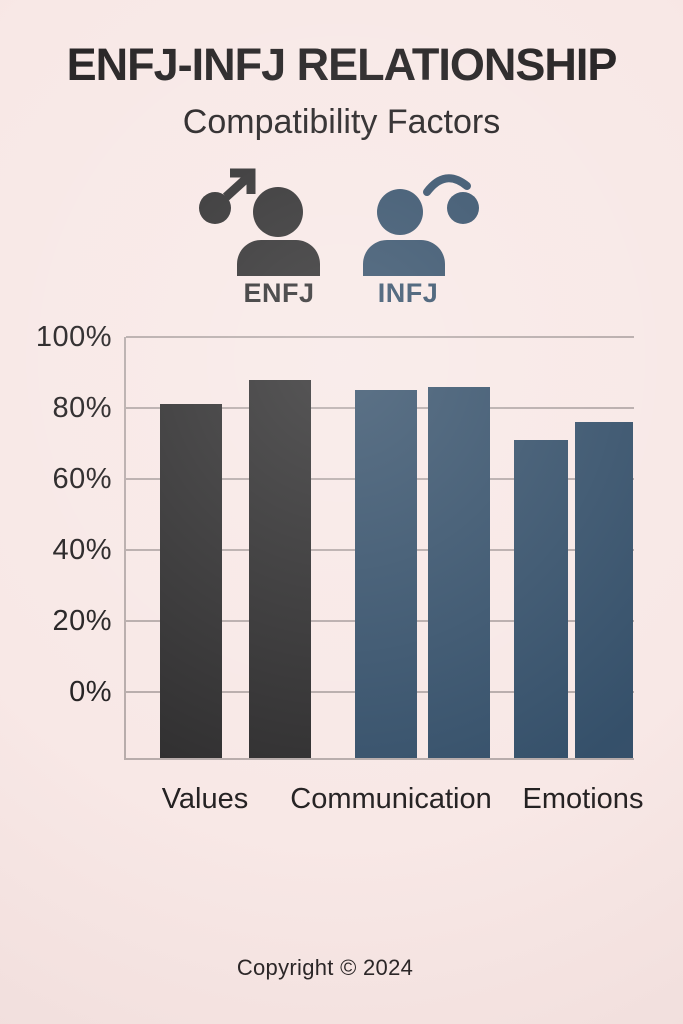  I want to click on y-tick-label-60: 60%, so click(82, 479).